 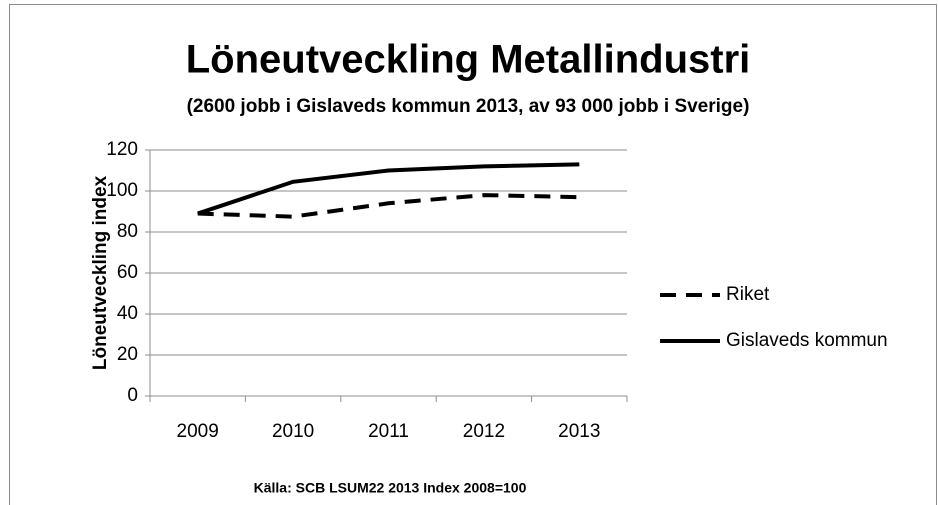 What do you see at coordinates (293, 431) in the screenshot?
I see `x-tick-label: 2010` at bounding box center [293, 431].